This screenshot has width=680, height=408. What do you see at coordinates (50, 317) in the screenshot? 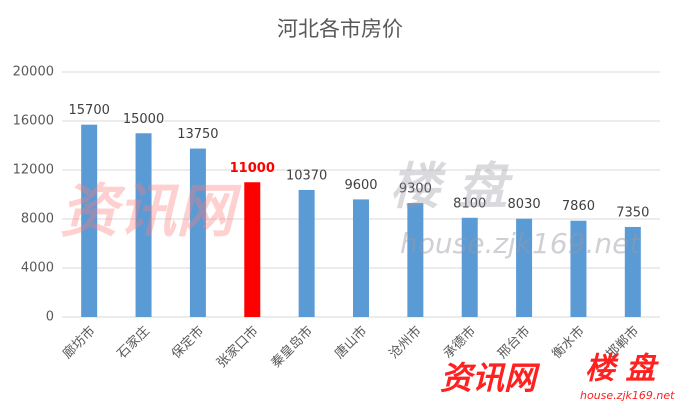
I see `y-tick-label: 0` at bounding box center [50, 317].